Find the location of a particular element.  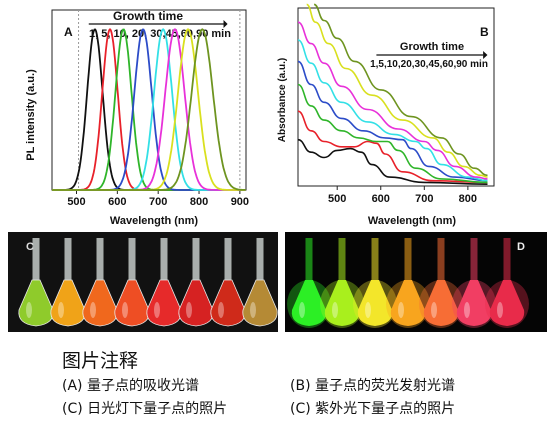

flasks-uv: D is located at coordinates (408, 283).